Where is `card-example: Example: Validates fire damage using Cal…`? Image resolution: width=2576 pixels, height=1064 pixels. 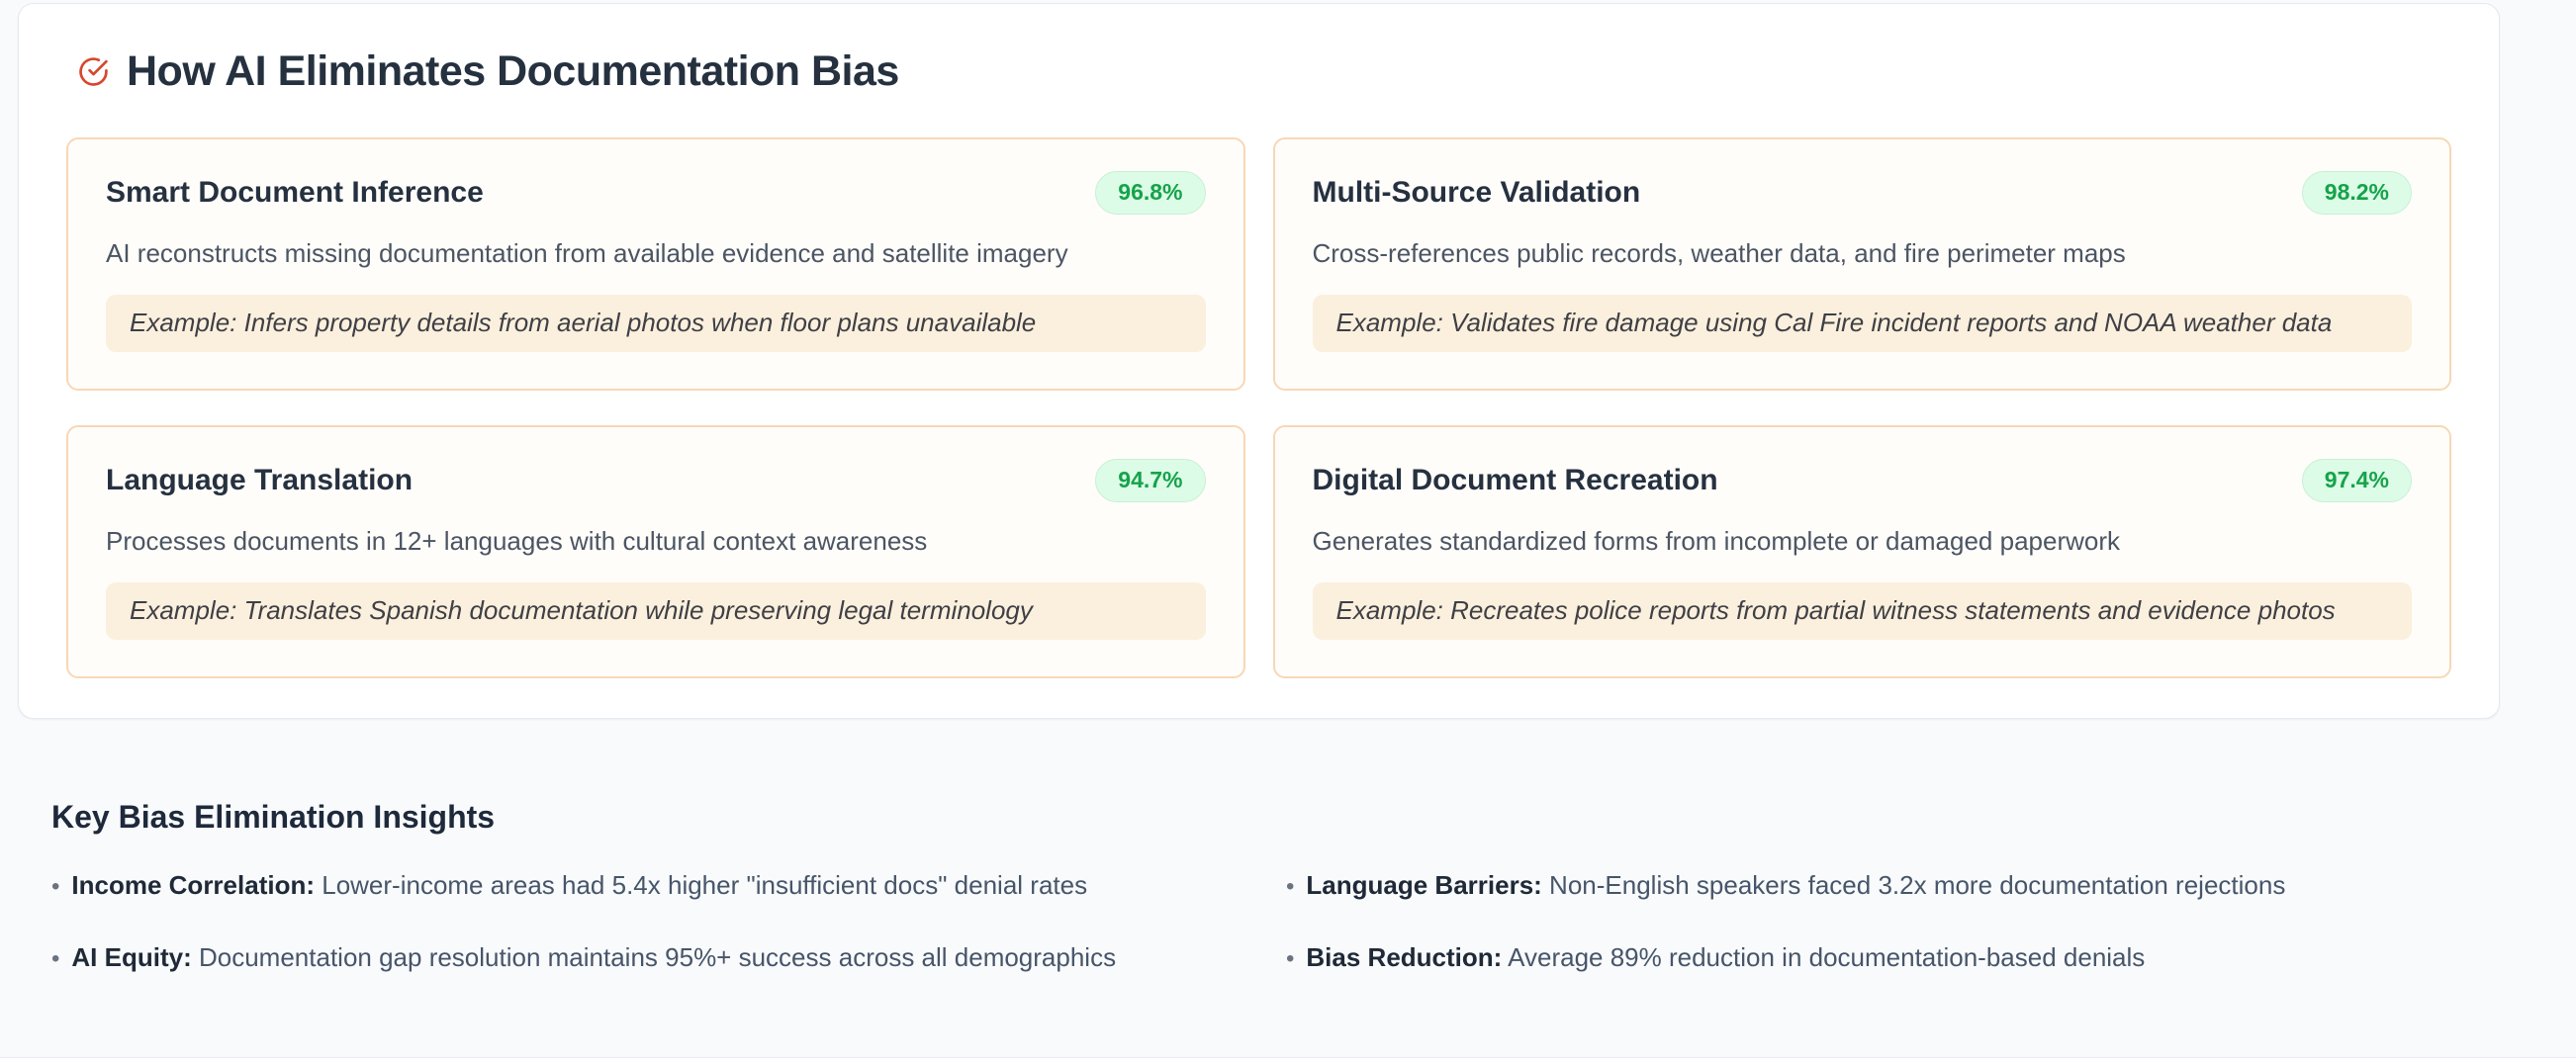 card-example: Example: Validates fire damage using Cal… is located at coordinates (1862, 323).